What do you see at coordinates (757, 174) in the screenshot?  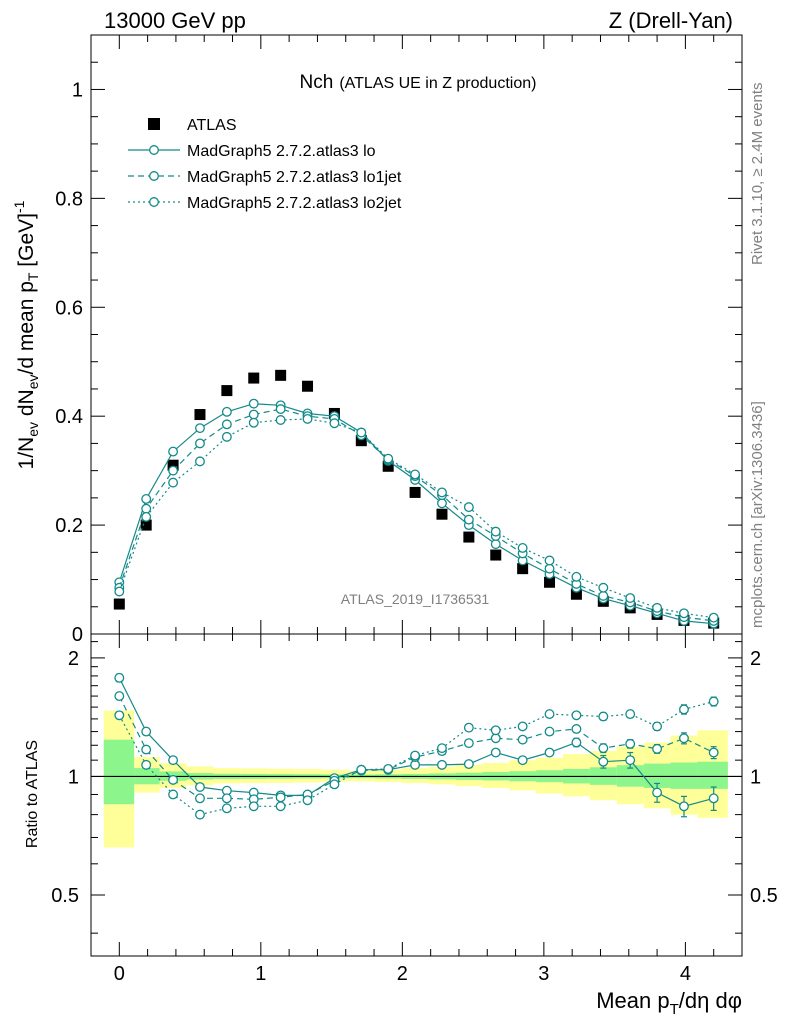 I see `rivet-label: Rivet 3.1.10, ≥ 2.4M events` at bounding box center [757, 174].